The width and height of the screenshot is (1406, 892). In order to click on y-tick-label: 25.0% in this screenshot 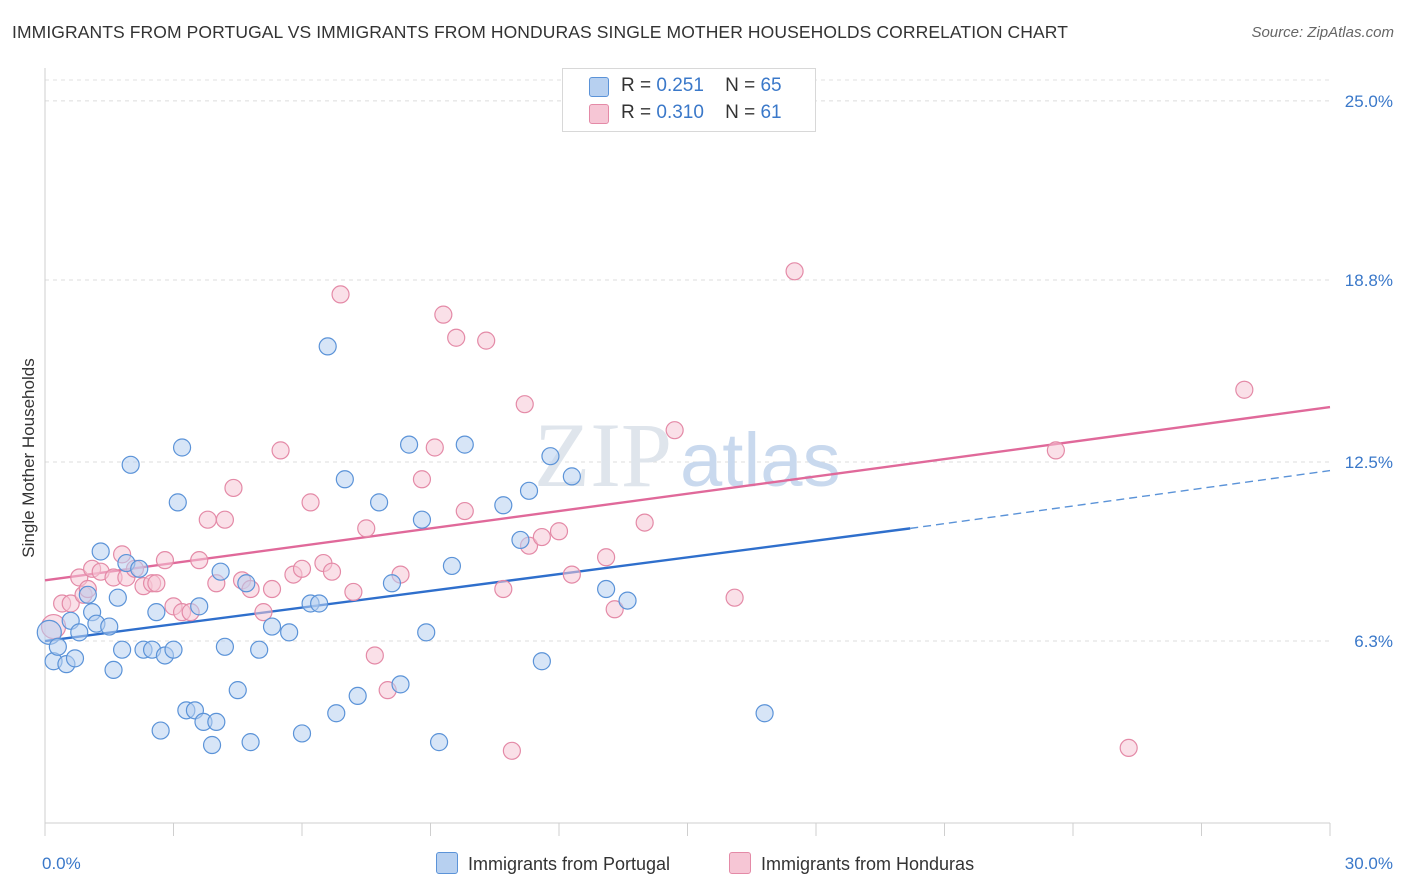, I will do `click(1369, 101)`.